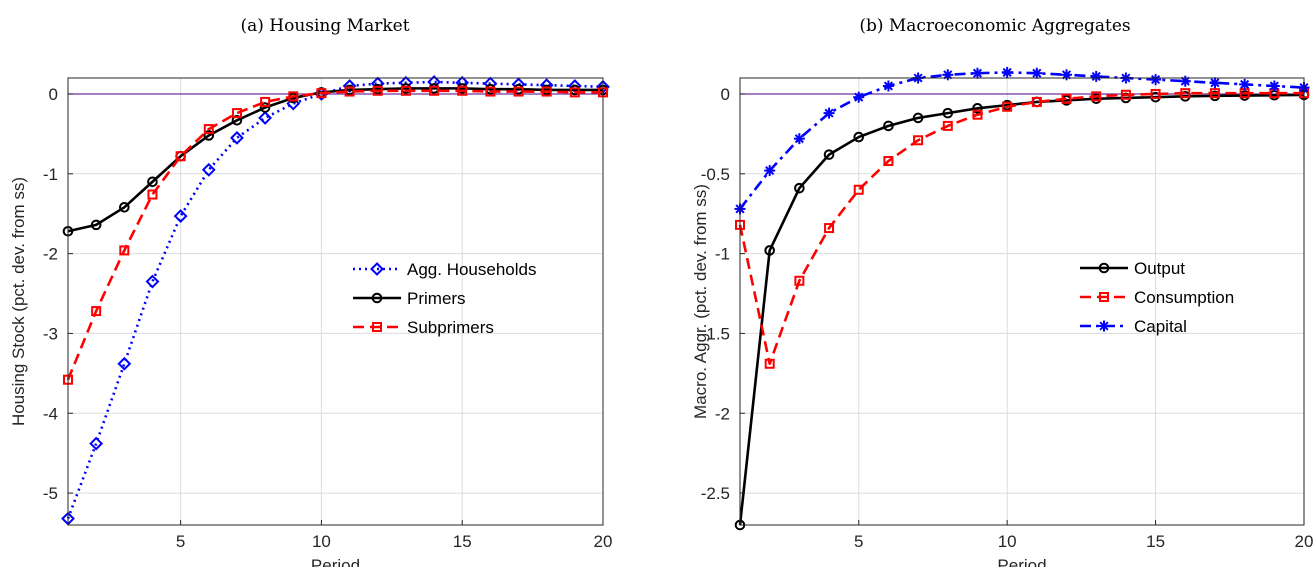 This screenshot has width=1316, height=567. What do you see at coordinates (450, 327) in the screenshot?
I see `housing-legend-label-subprimers: Subprimers` at bounding box center [450, 327].